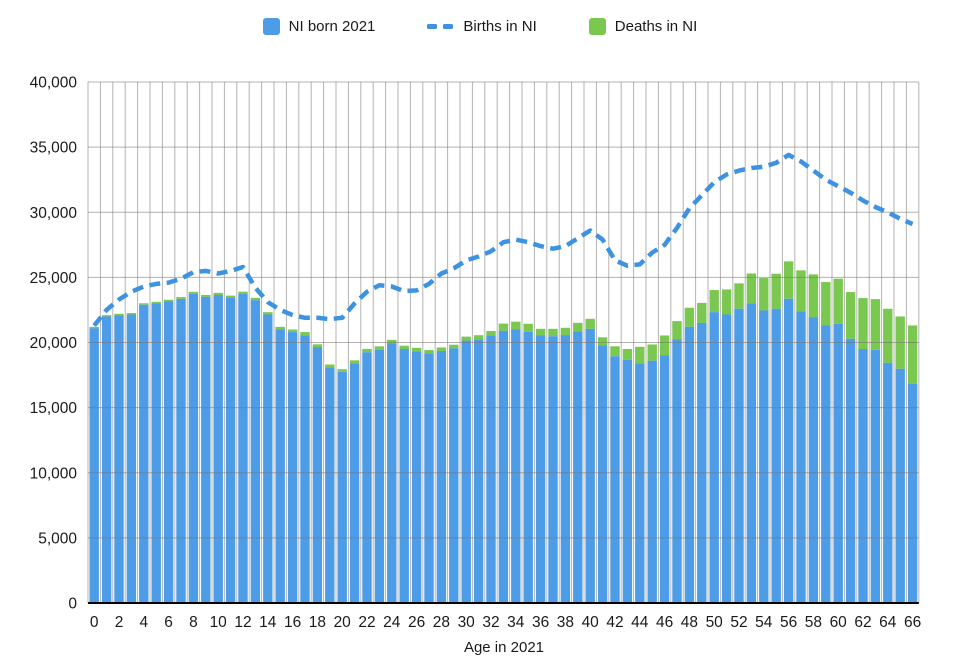 The height and width of the screenshot is (672, 960). What do you see at coordinates (271, 26) in the screenshot?
I see `legend-swatch-blue-square` at bounding box center [271, 26].